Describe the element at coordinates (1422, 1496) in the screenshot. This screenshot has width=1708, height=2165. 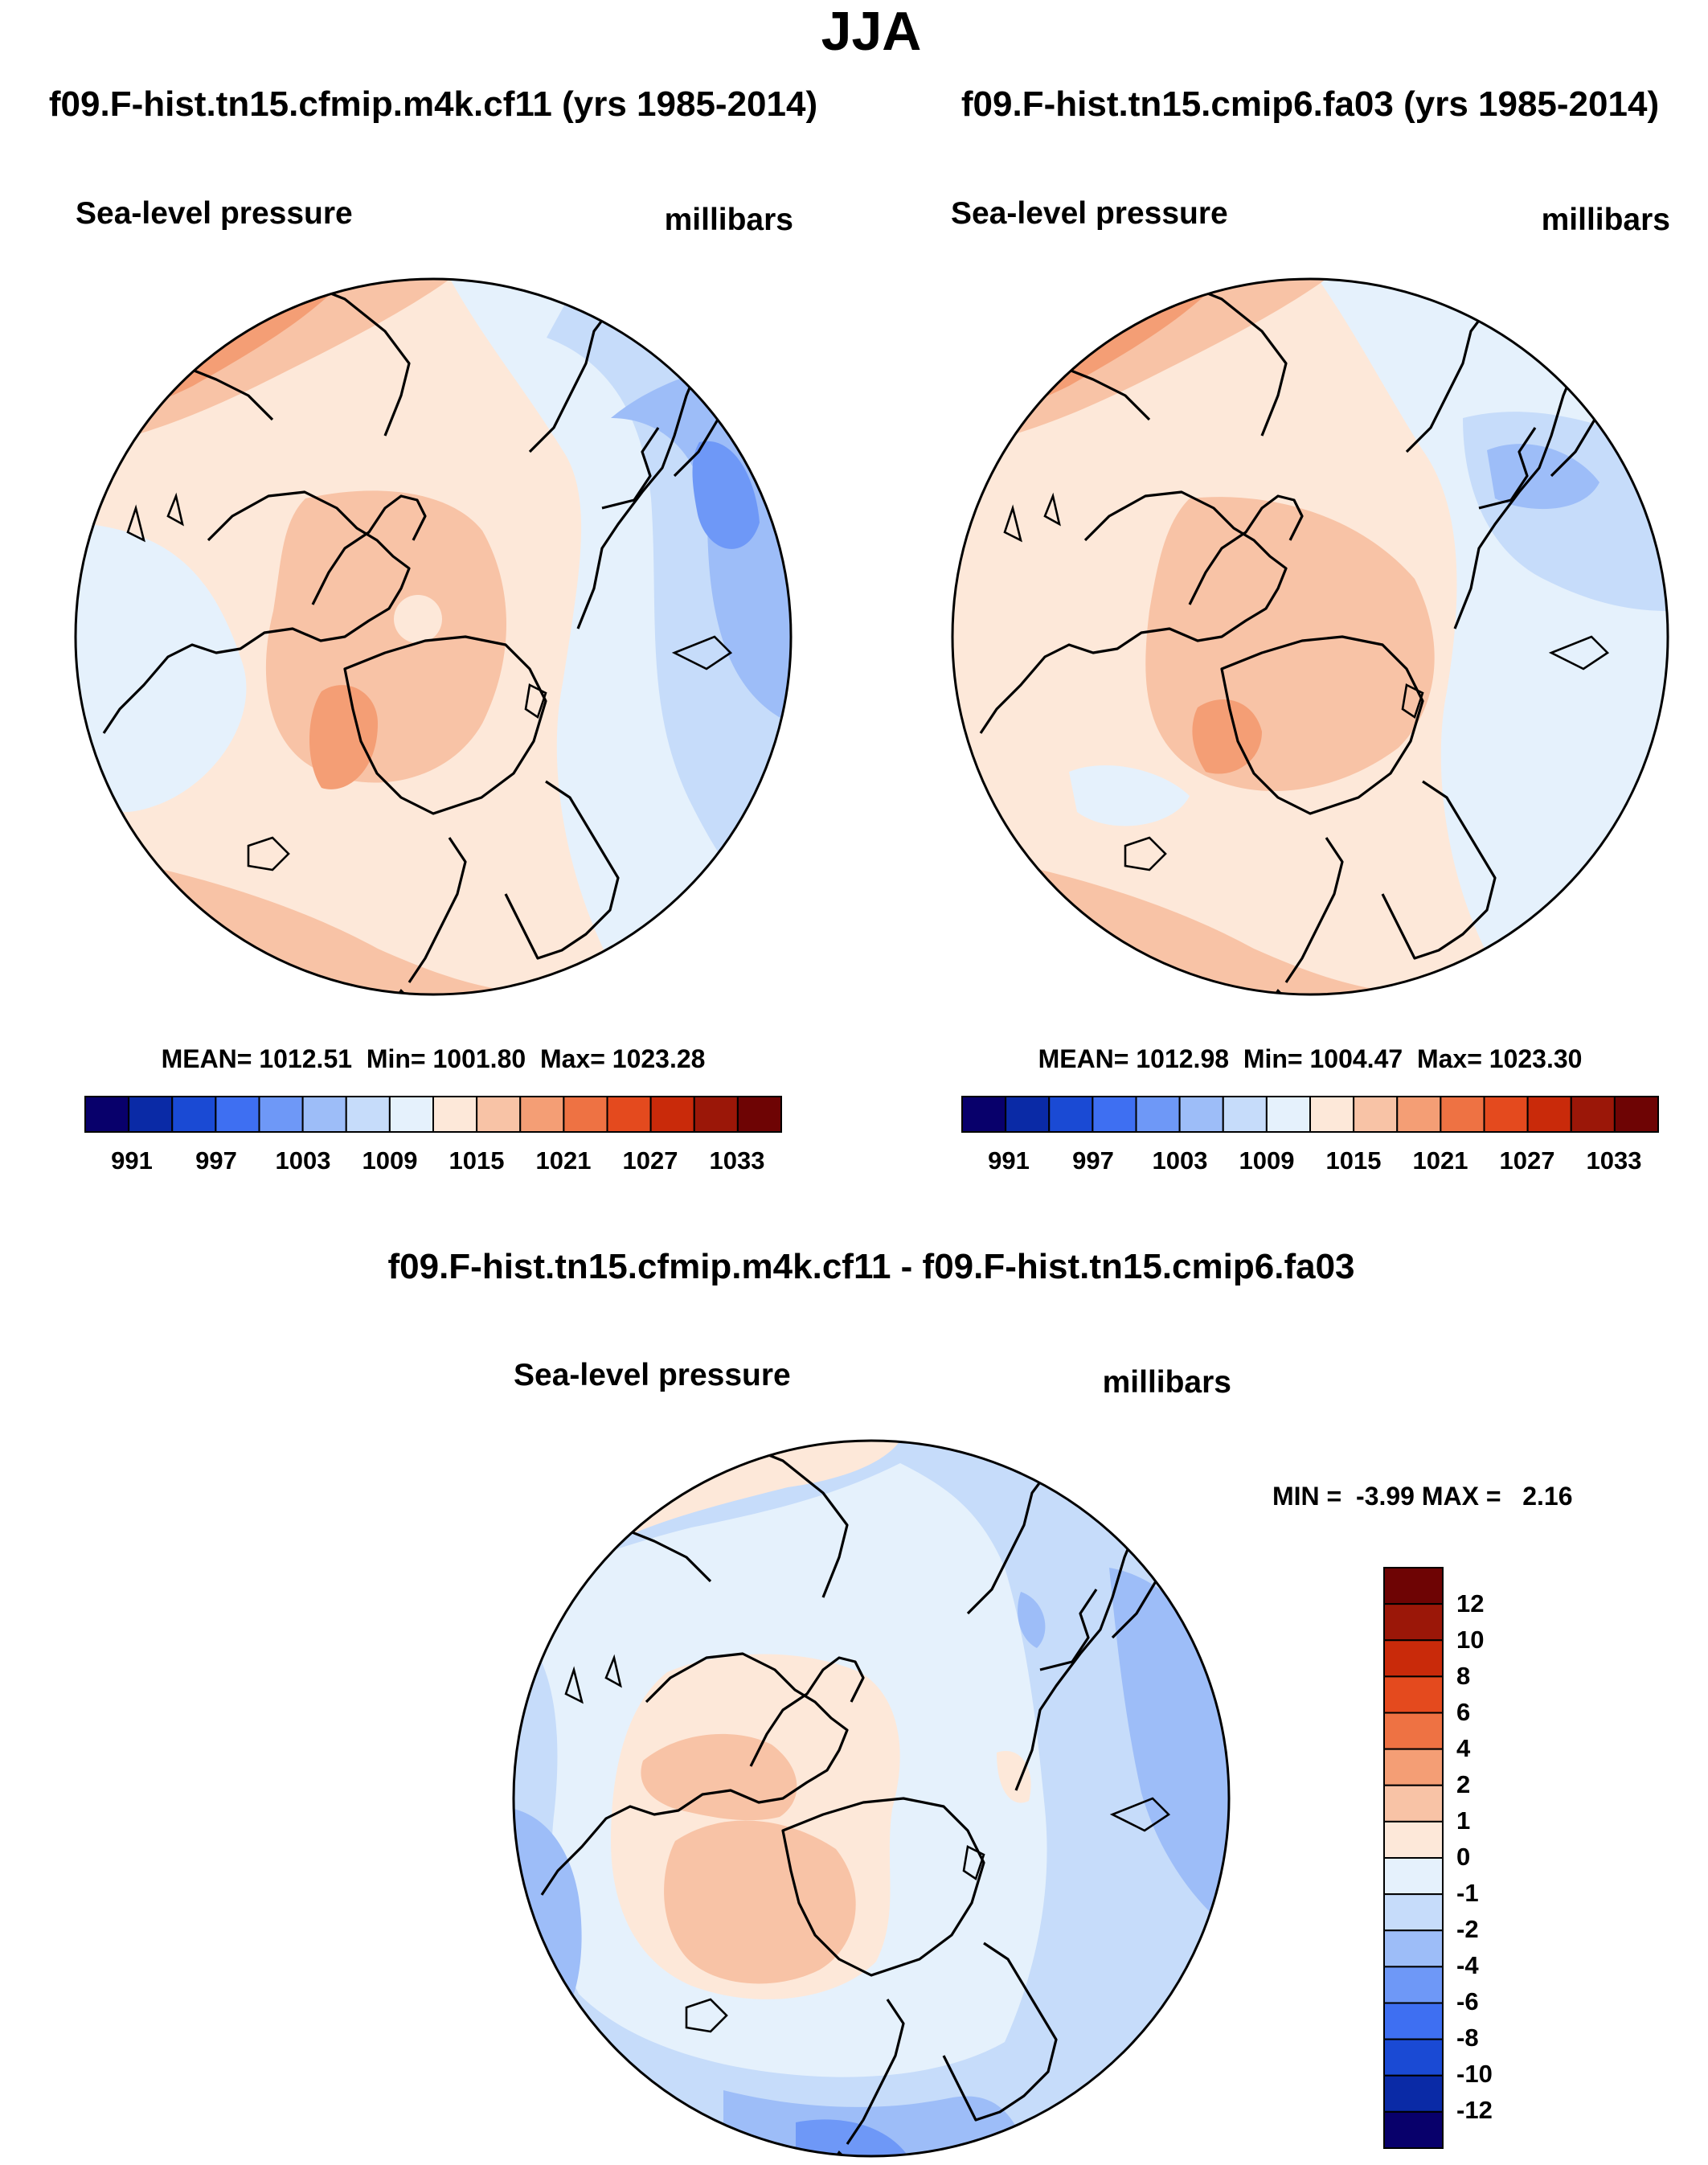
I see `panel-diff-stats: MIN = -3.99 MAX = 2.16` at that location.